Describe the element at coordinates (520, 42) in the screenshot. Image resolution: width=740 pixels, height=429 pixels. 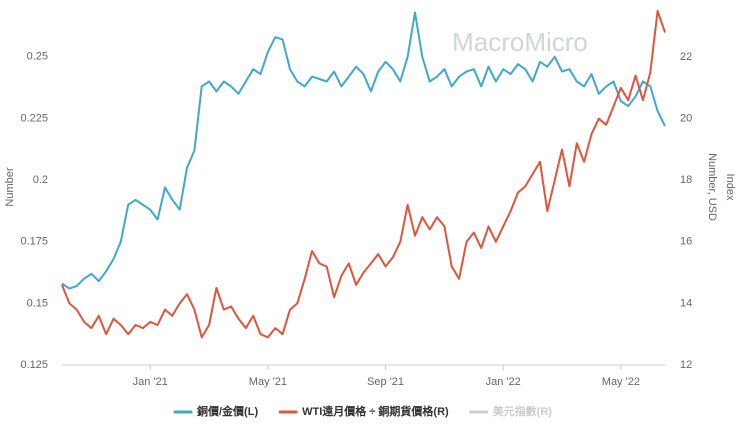
I see `watermark: MacroMicro` at that location.